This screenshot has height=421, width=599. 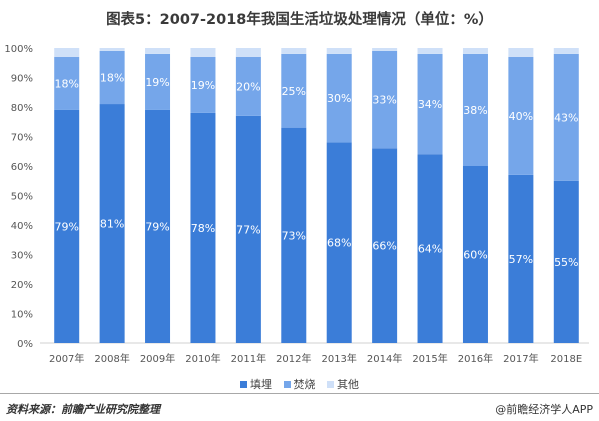 What do you see at coordinates (83, 409) in the screenshot?
I see `source-note: 资料来源：前瞻产业研究院整理` at bounding box center [83, 409].